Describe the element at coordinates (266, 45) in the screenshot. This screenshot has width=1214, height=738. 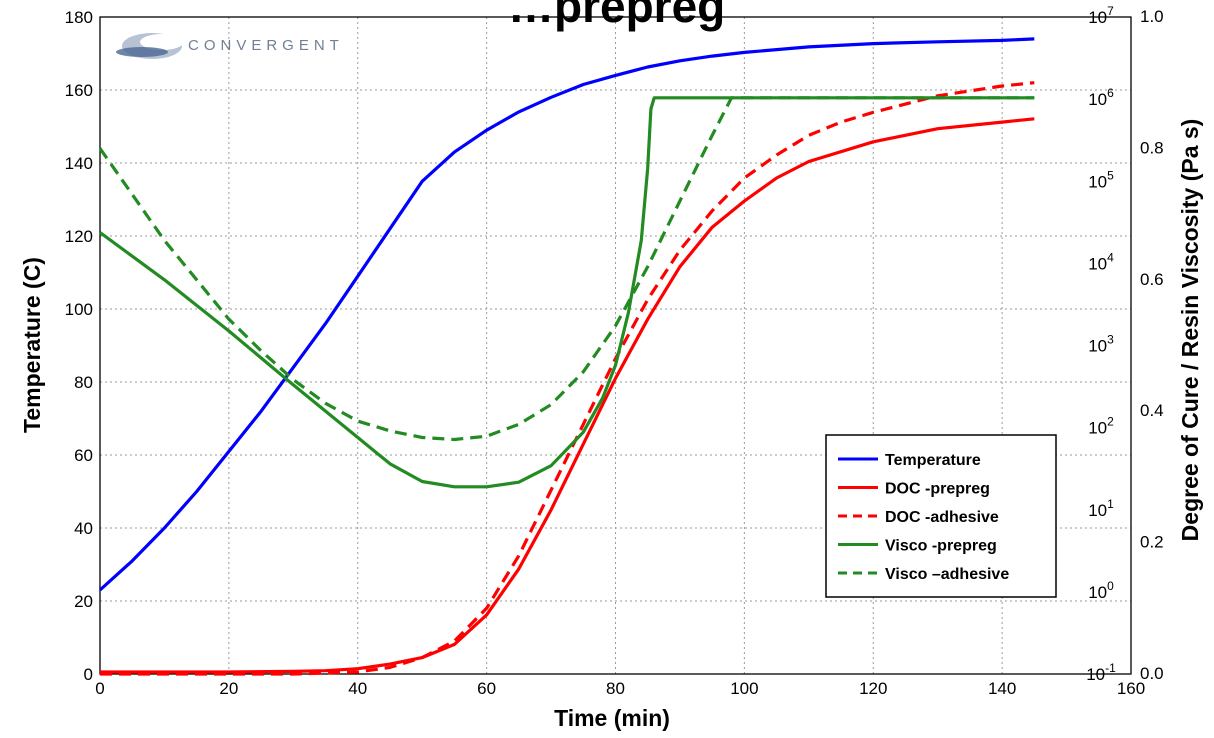
I see `logo-text: CONVERGENT` at that location.